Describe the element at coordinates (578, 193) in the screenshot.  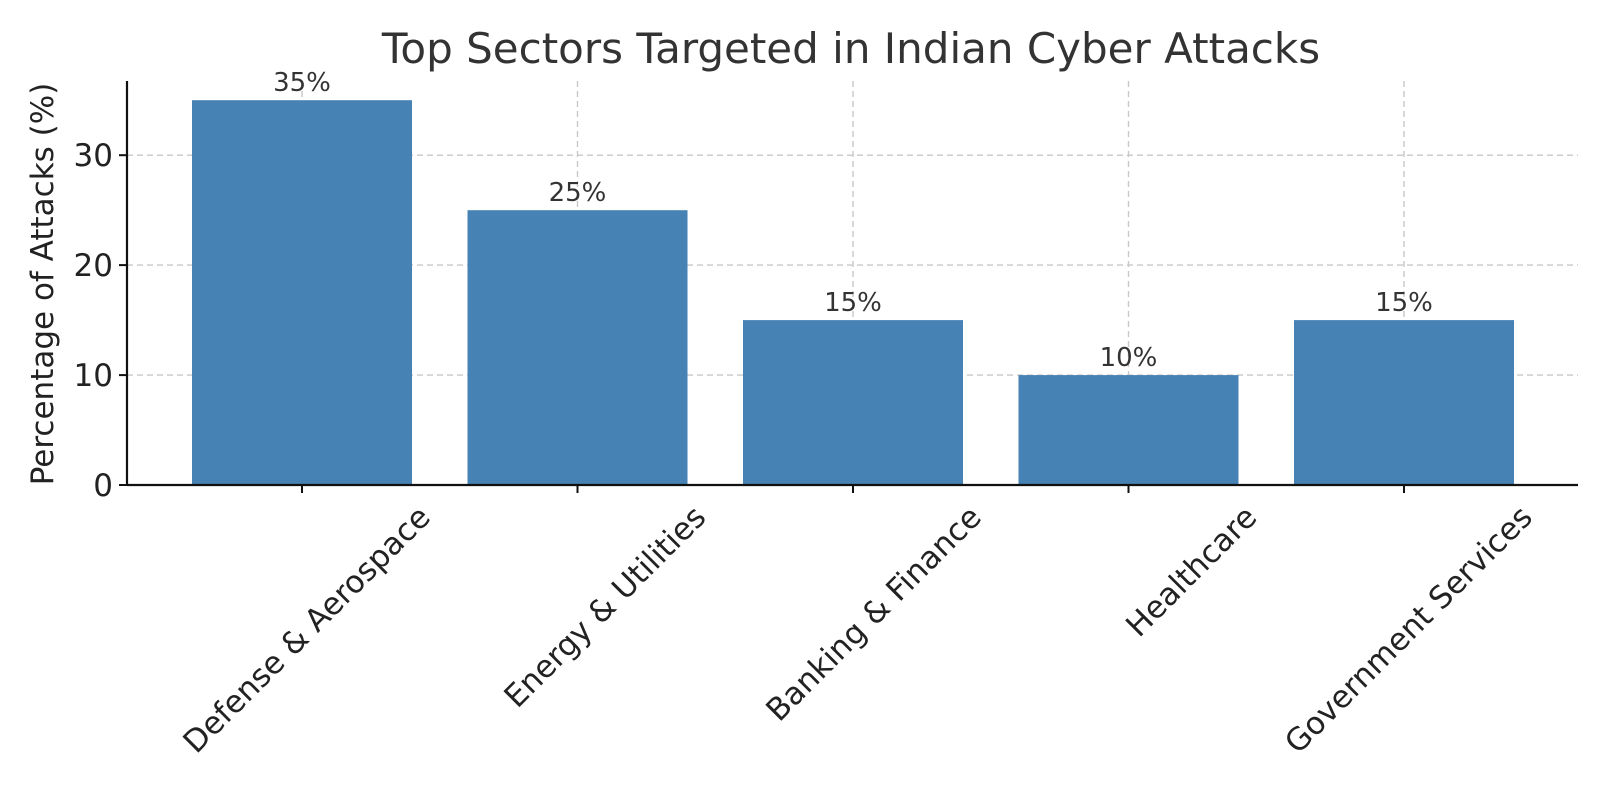
I see `data-label: 25%` at that location.